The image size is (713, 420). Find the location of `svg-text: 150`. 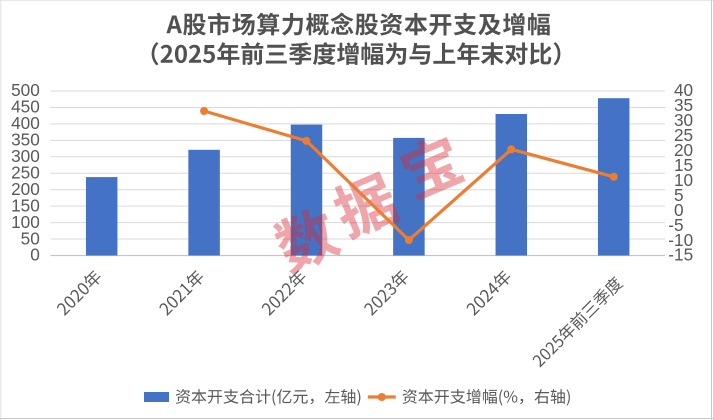

svg-text: 150 is located at coordinates (25, 205).